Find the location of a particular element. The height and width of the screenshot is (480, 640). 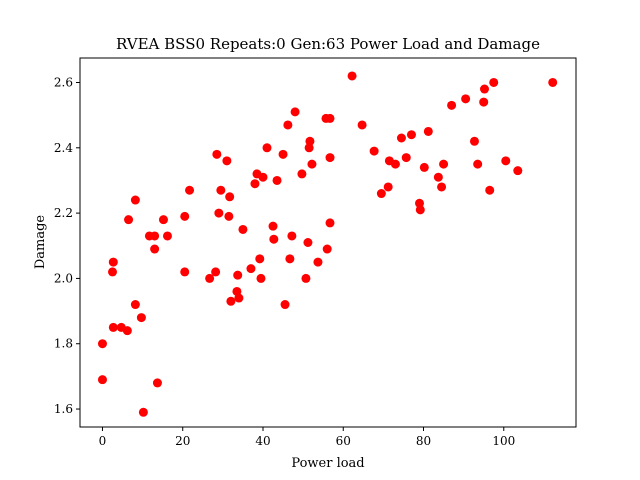

x-tick-label: 100 is located at coordinates (503, 441).